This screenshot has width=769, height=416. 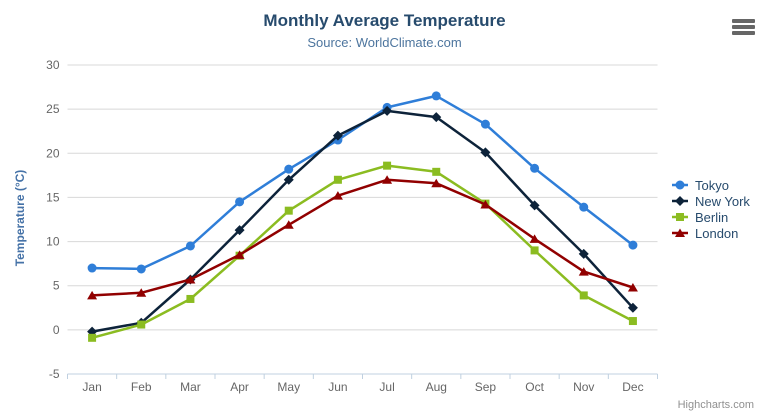 What do you see at coordinates (53, 197) in the screenshot?
I see `y-axis-label-15: 15` at bounding box center [53, 197].